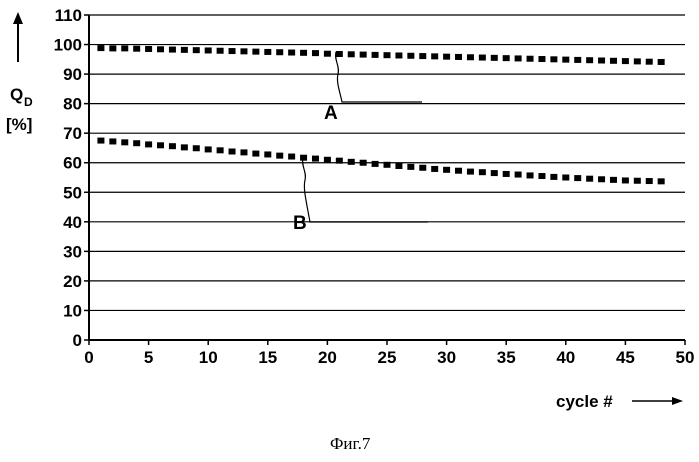  What do you see at coordinates (28, 102) in the screenshot?
I see `y-axis-label-sub: D` at bounding box center [28, 102].